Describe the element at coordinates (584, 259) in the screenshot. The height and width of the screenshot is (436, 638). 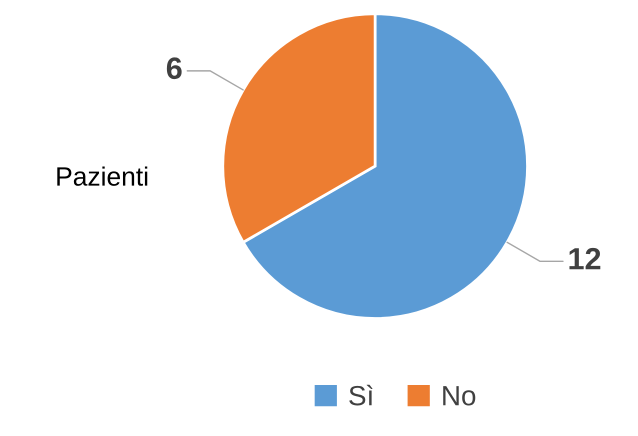
I see `data-label: 12` at that location.